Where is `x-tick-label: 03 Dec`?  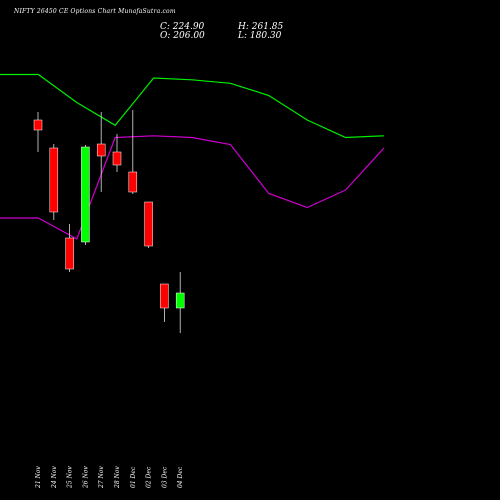
x-tick-label: 03 Dec is located at coordinates (164, 477).